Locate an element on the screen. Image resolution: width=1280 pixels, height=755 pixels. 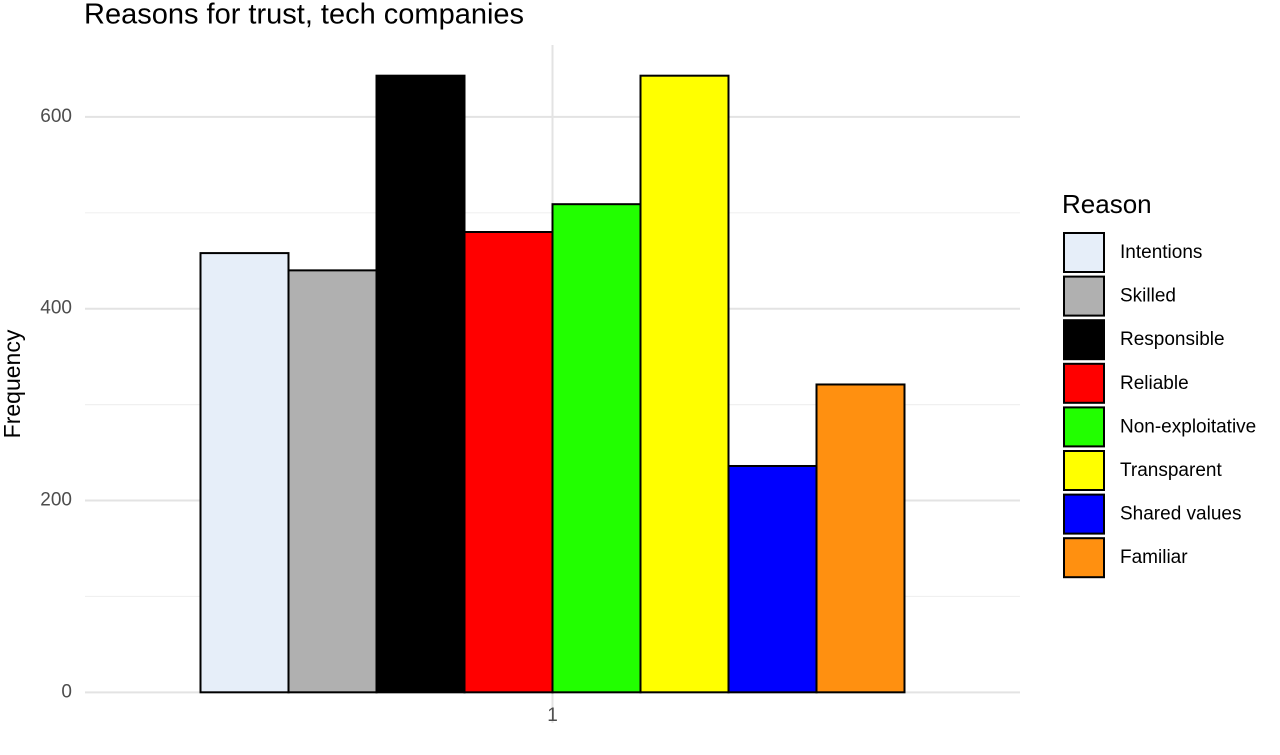
y-tick-label: 400 is located at coordinates (56, 308).